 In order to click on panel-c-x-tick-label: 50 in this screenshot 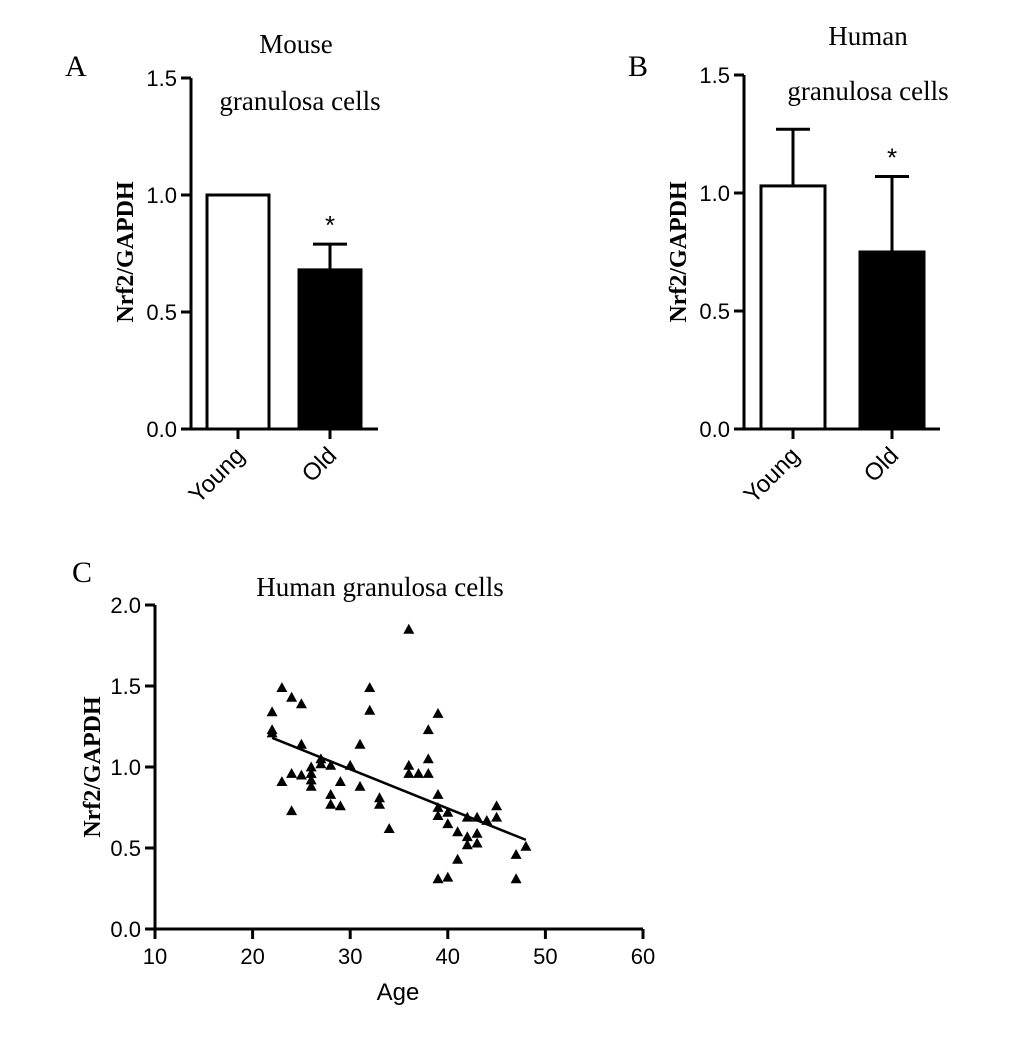, I will do `click(545, 956)`.